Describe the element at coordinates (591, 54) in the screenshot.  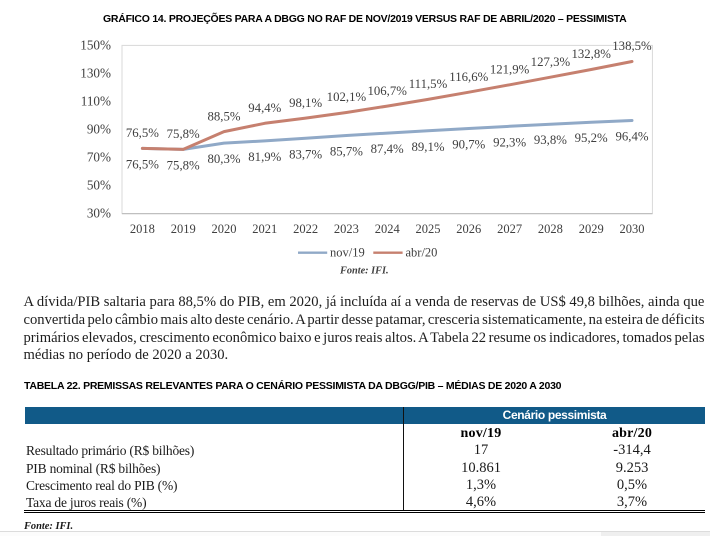
I see `svg-text: 132,8%` at that location.